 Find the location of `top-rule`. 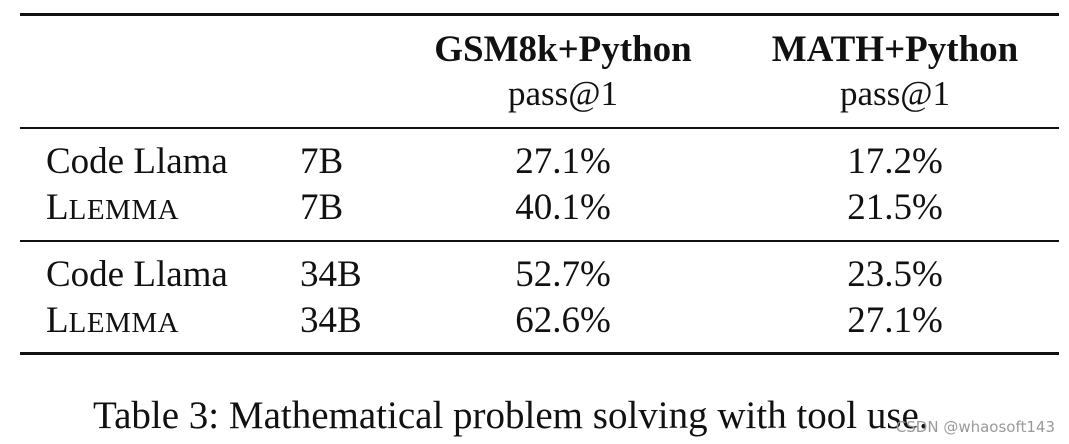

top-rule is located at coordinates (539, 14).